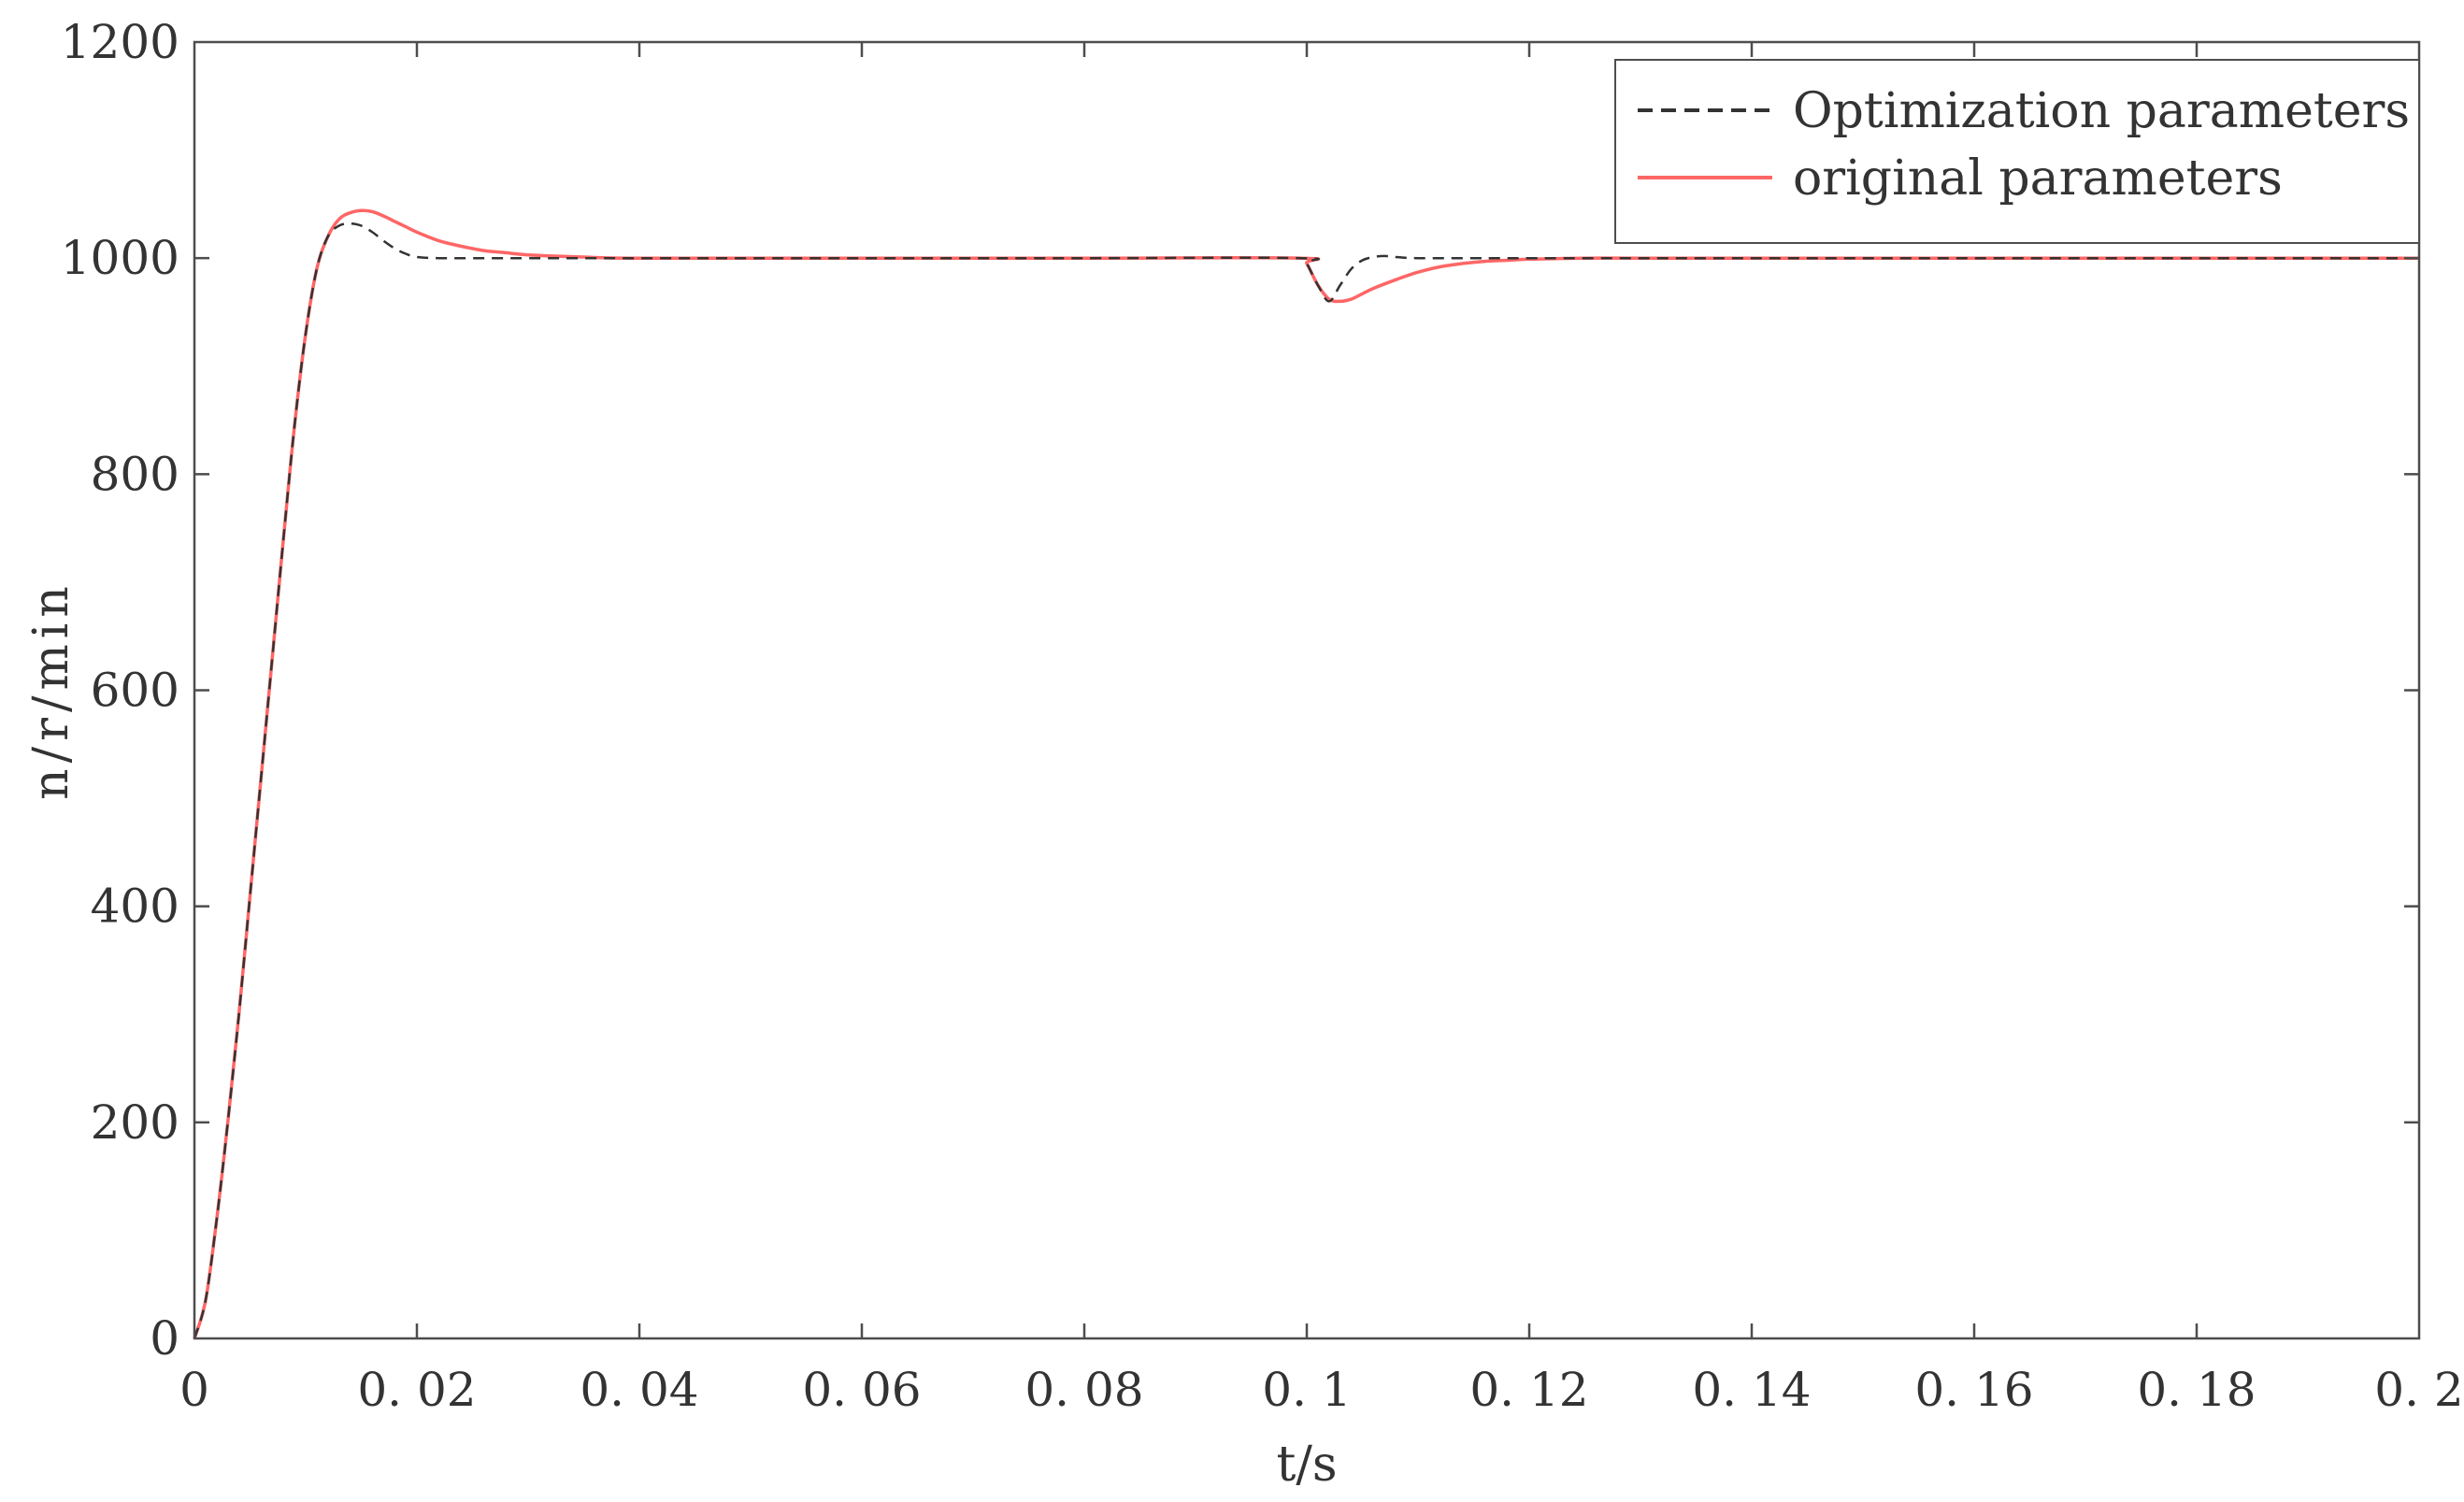 The image size is (2464, 1502). What do you see at coordinates (1306, 1390) in the screenshot?
I see `x-tick-label: 0. 1` at bounding box center [1306, 1390].